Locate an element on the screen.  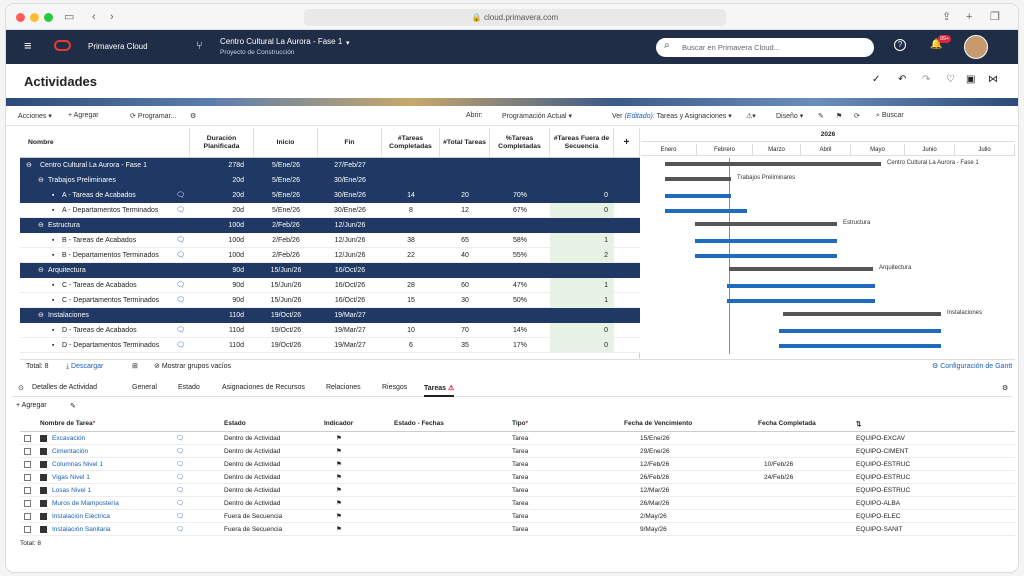
col-completadas: #Tareas Completadas is located at coordinates (411, 143).